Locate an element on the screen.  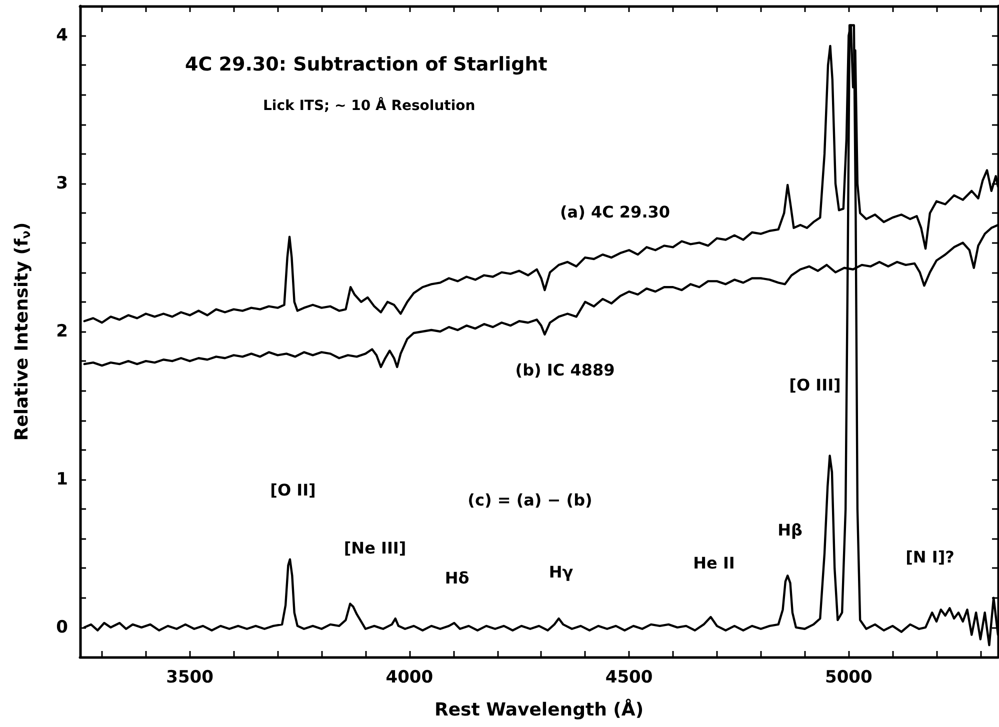
y-tick-label: 3 is located at coordinates (62, 184).